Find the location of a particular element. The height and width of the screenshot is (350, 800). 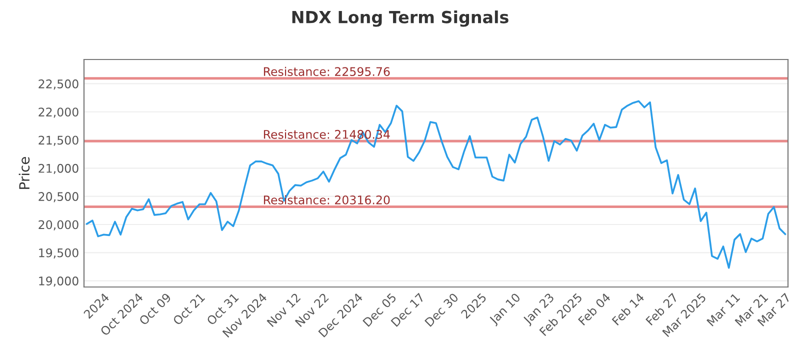

ref-line-label: Resistance: 20316.20 is located at coordinates (327, 199).